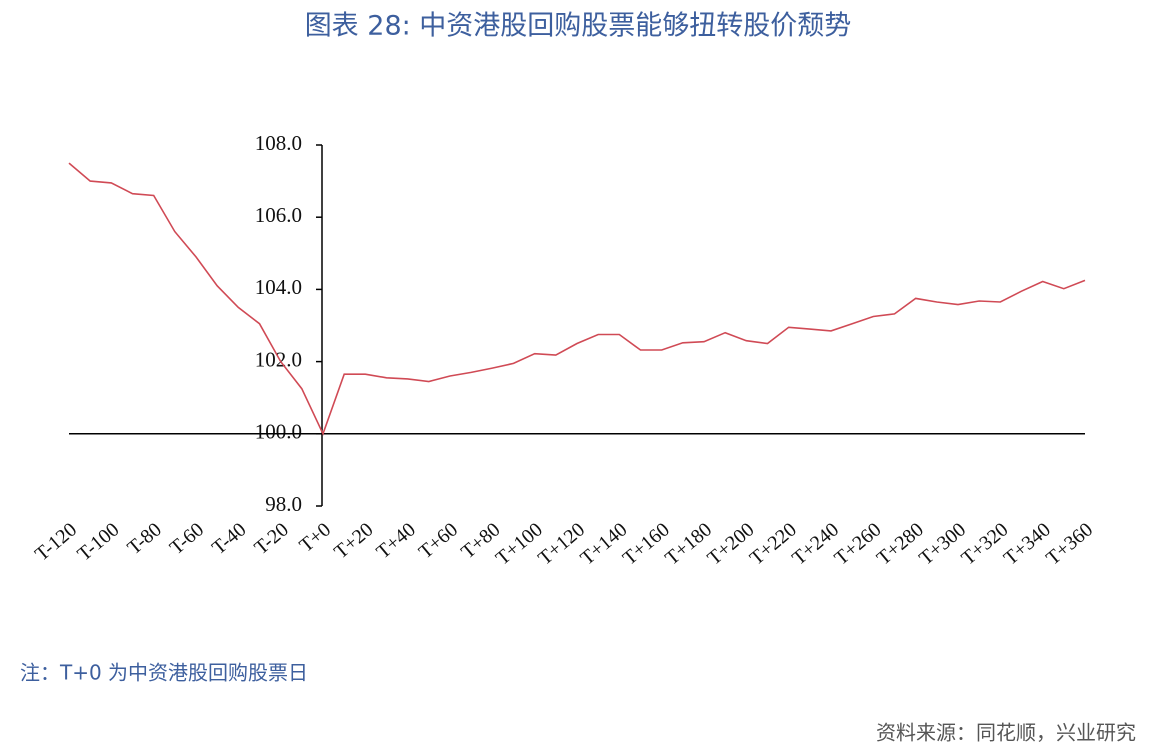 This screenshot has width=1156, height=756. Describe the element at coordinates (900, 543) in the screenshot. I see `x-tick-label: T+280` at that location.